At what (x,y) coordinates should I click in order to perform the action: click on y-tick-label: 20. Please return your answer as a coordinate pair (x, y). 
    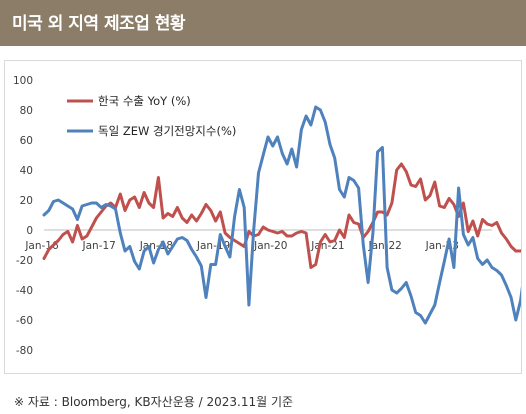
    Looking at the image, I should click on (26, 201).